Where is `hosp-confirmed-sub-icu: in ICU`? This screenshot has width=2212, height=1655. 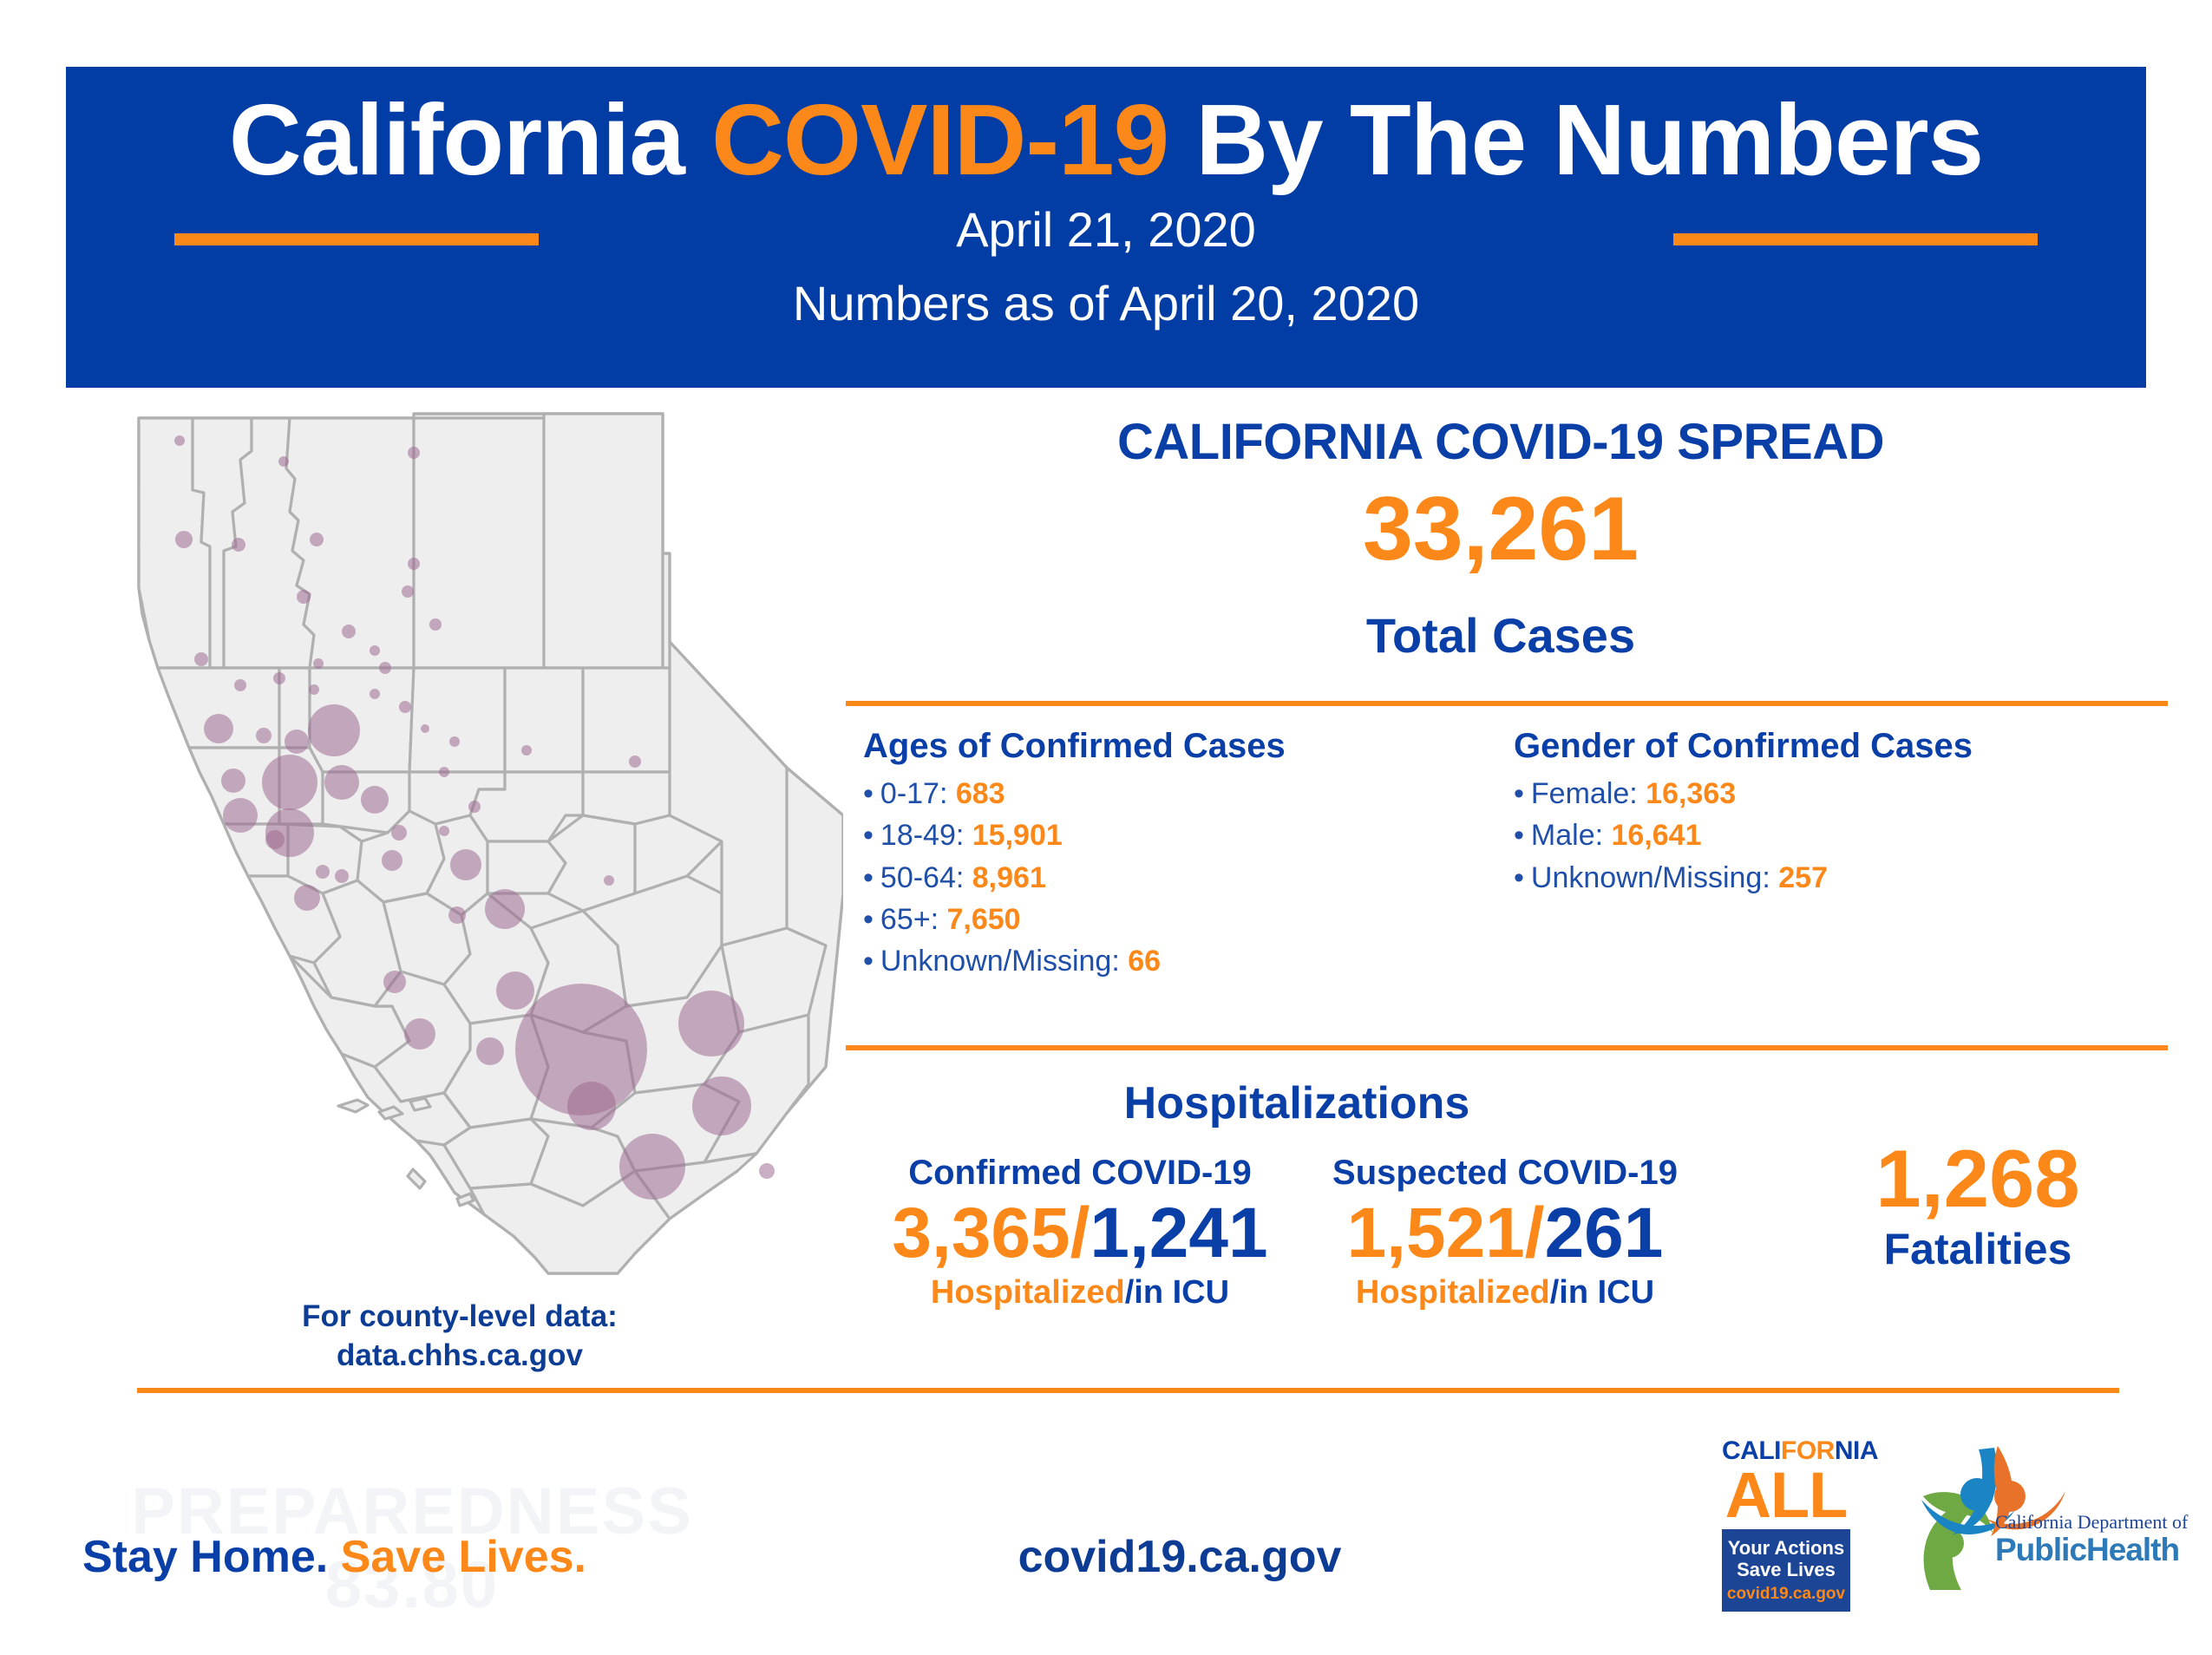 hosp-confirmed-sub-icu: in ICU is located at coordinates (1182, 1293).